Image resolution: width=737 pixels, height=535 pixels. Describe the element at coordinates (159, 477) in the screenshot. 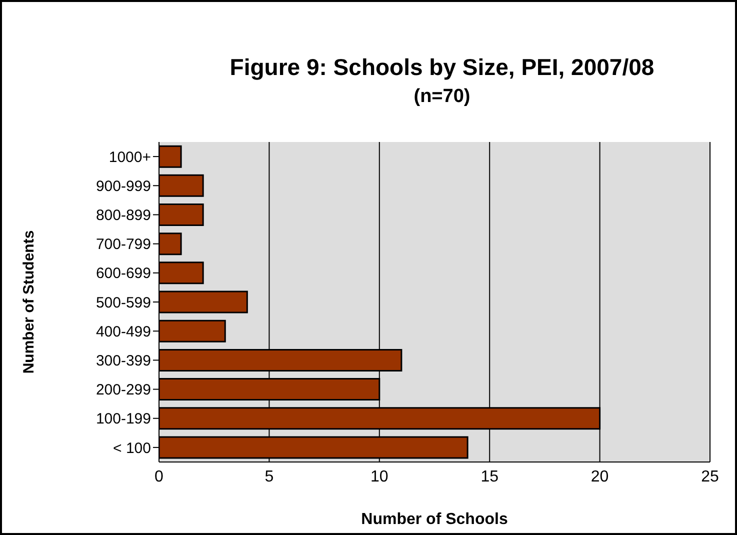

I see `x-tick-label: 0` at that location.